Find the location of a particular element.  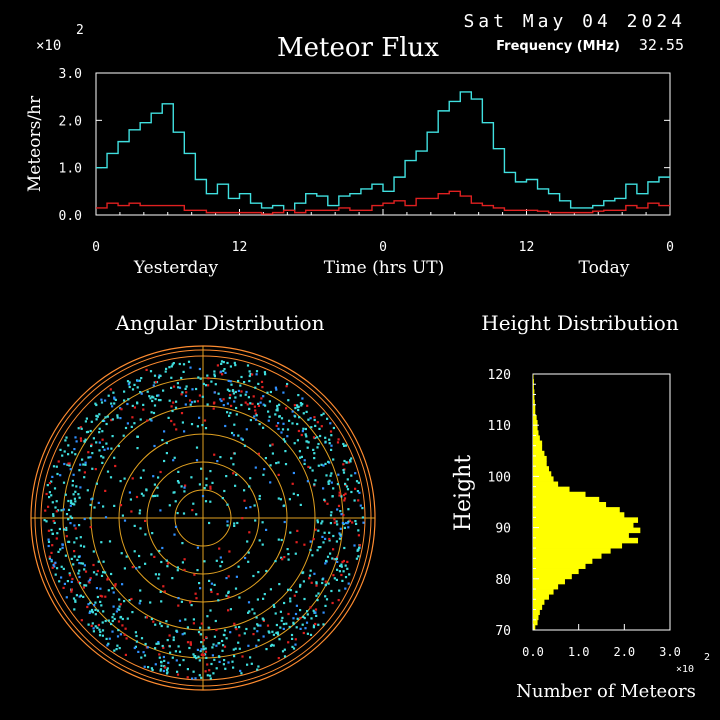

flux-x-tick-label: 0 is located at coordinates (96, 247).